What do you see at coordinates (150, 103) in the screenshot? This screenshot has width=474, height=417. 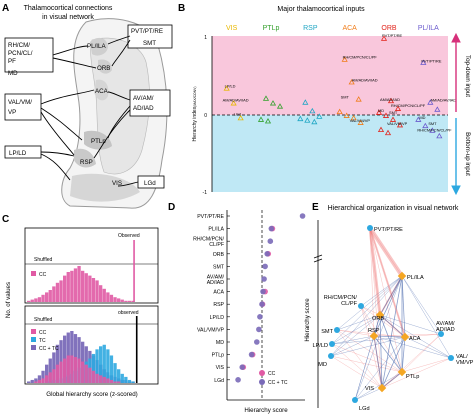 I see `box-av` at bounding box center [150, 103].